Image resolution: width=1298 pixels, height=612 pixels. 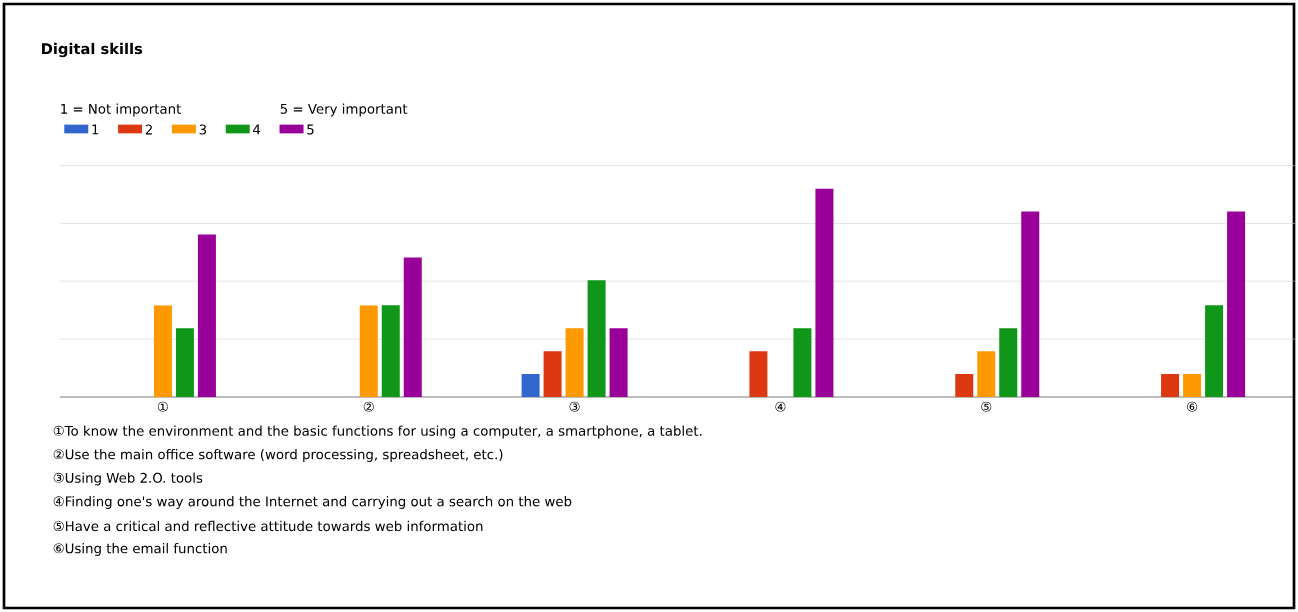 I want to click on legend-label: 1, so click(x=95, y=129).